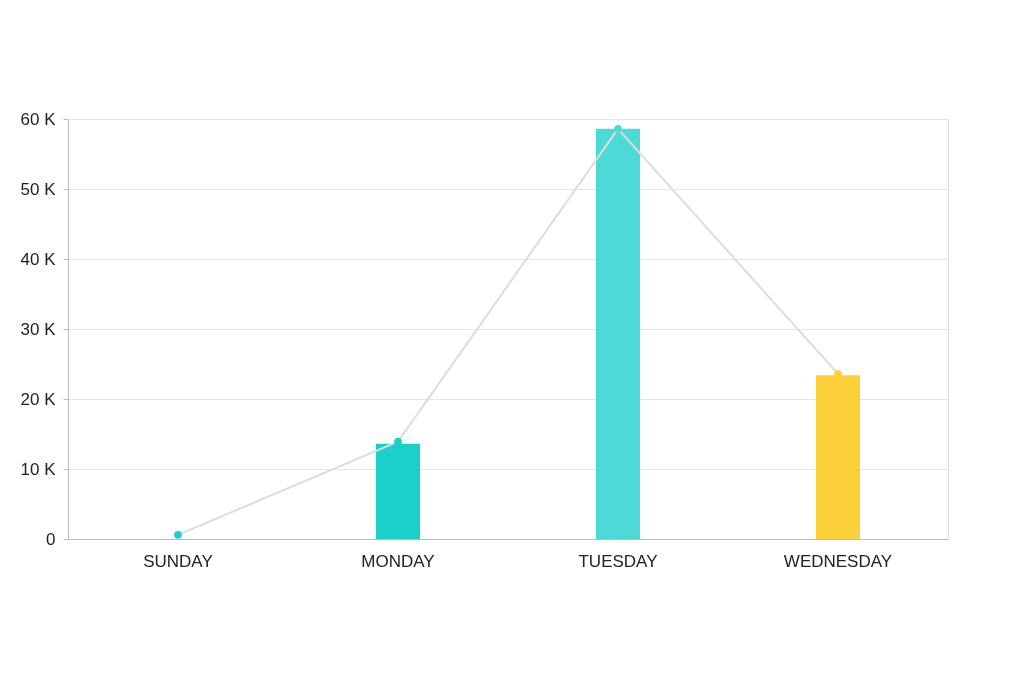 The image size is (1020, 700). What do you see at coordinates (38, 469) in the screenshot?
I see `y-tick-label: 10 K` at bounding box center [38, 469].